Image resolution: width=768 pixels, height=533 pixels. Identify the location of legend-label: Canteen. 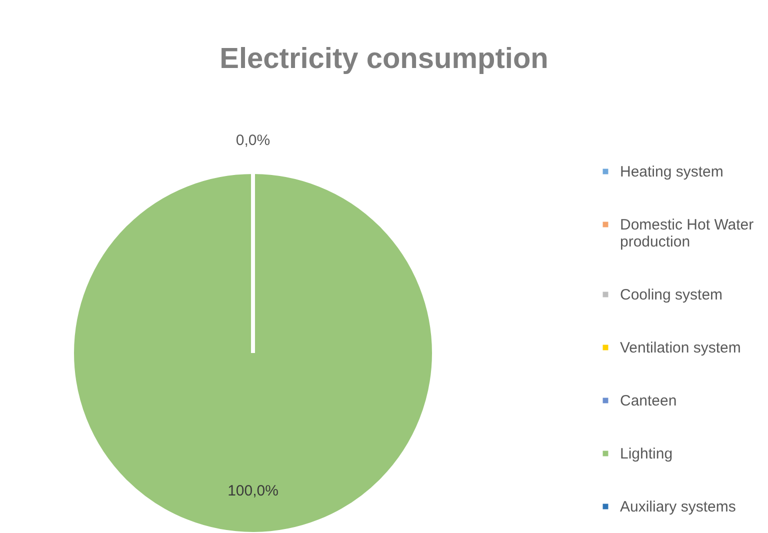
(648, 401).